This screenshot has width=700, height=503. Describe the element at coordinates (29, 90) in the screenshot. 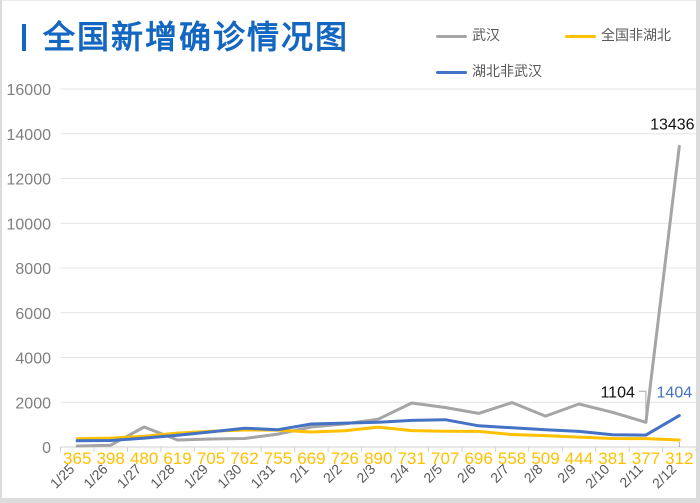

I see `y-tick-label: 16000` at that location.